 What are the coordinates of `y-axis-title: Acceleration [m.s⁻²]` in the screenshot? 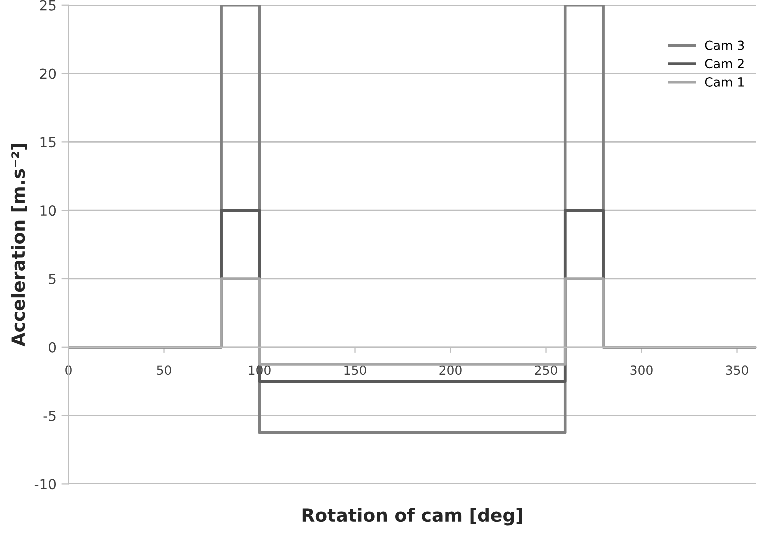 It's located at (19, 245).